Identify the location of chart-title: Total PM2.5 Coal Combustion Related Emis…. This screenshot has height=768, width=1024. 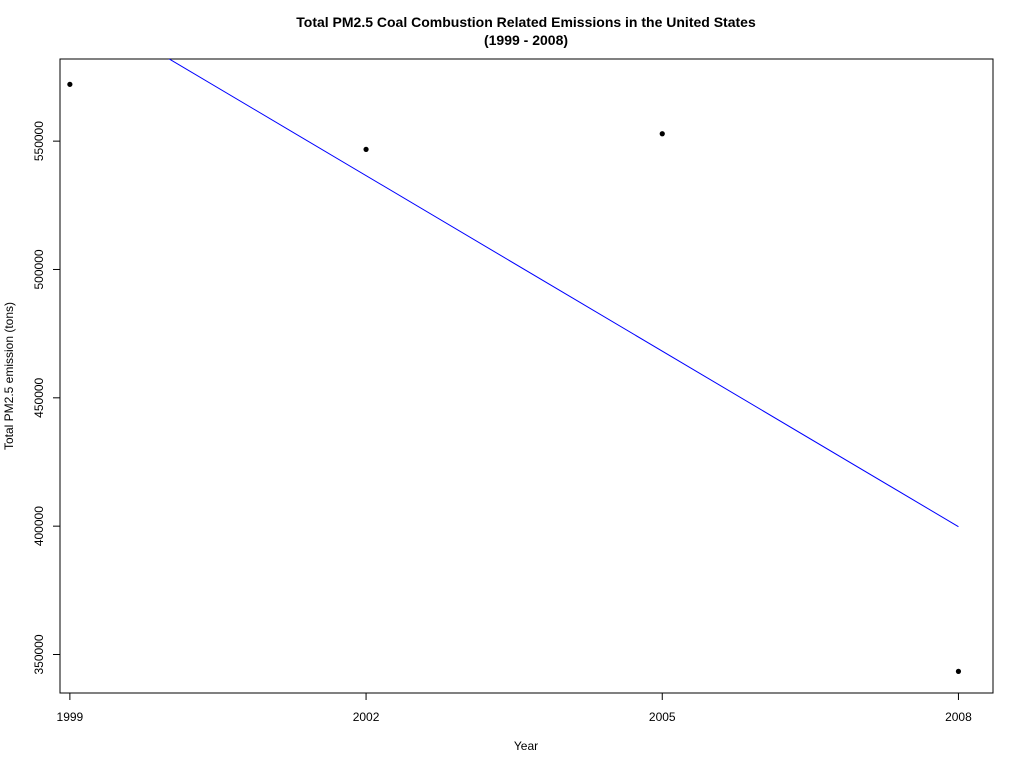
(526, 22).